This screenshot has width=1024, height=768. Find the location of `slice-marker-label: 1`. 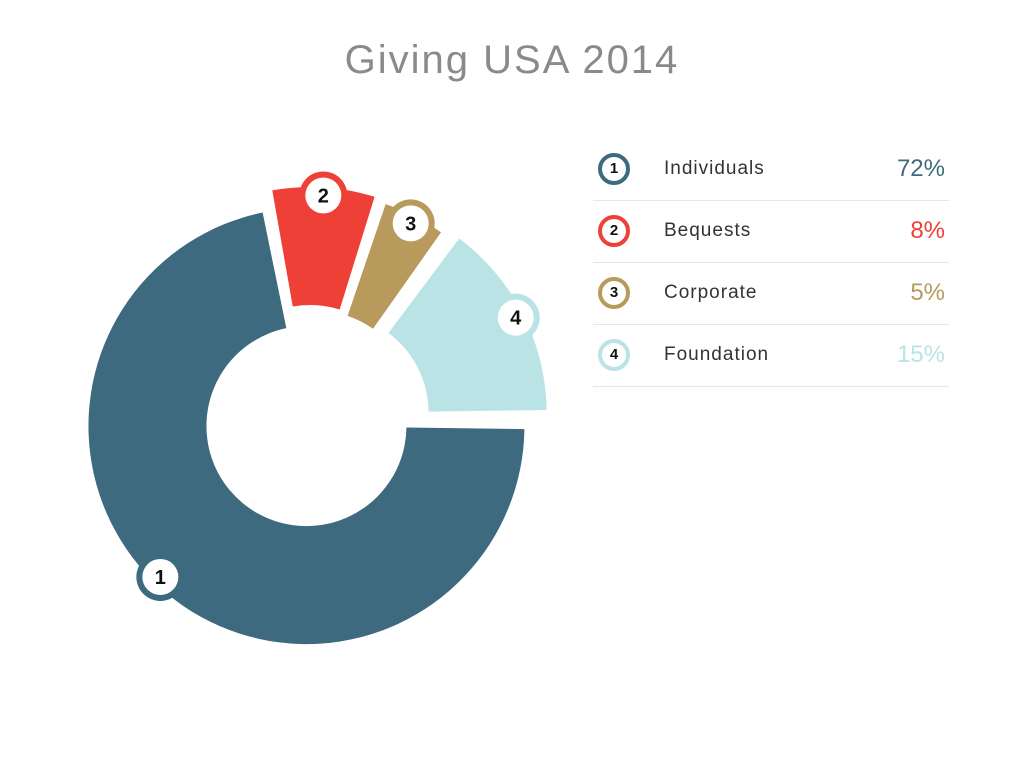

slice-marker-label: 1 is located at coordinates (160, 578).